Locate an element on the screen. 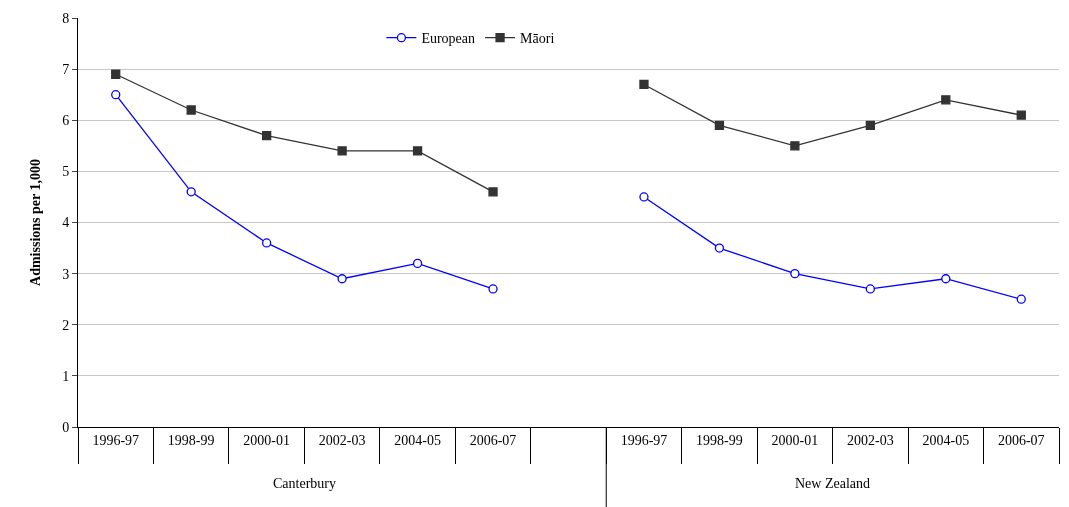 The height and width of the screenshot is (507, 1069). y-axis-title: Admissions per 1,000 is located at coordinates (35, 222).